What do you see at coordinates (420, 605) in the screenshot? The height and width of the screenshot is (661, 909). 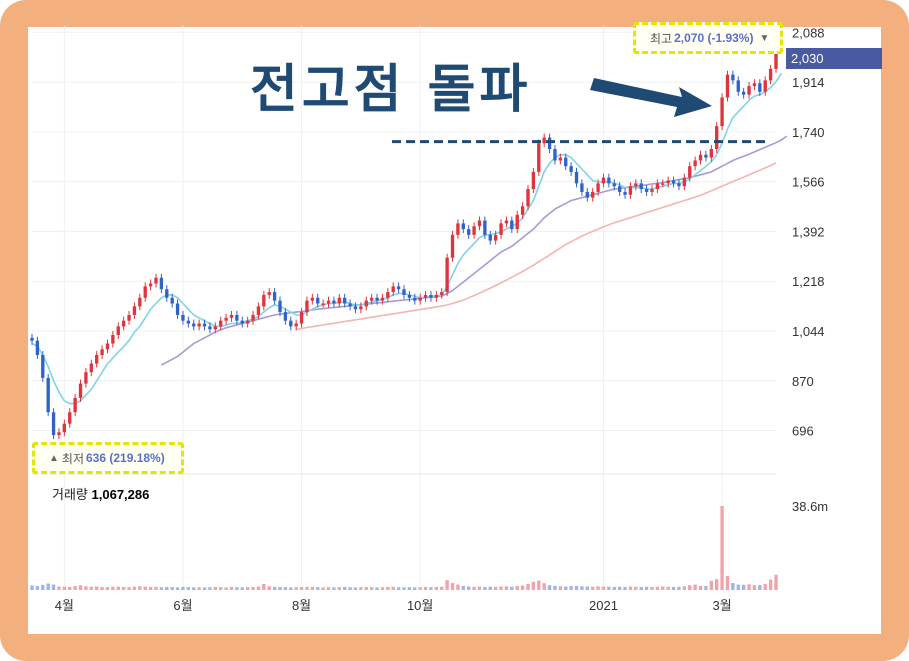 I see `x-tick-label: 10월` at bounding box center [420, 605].